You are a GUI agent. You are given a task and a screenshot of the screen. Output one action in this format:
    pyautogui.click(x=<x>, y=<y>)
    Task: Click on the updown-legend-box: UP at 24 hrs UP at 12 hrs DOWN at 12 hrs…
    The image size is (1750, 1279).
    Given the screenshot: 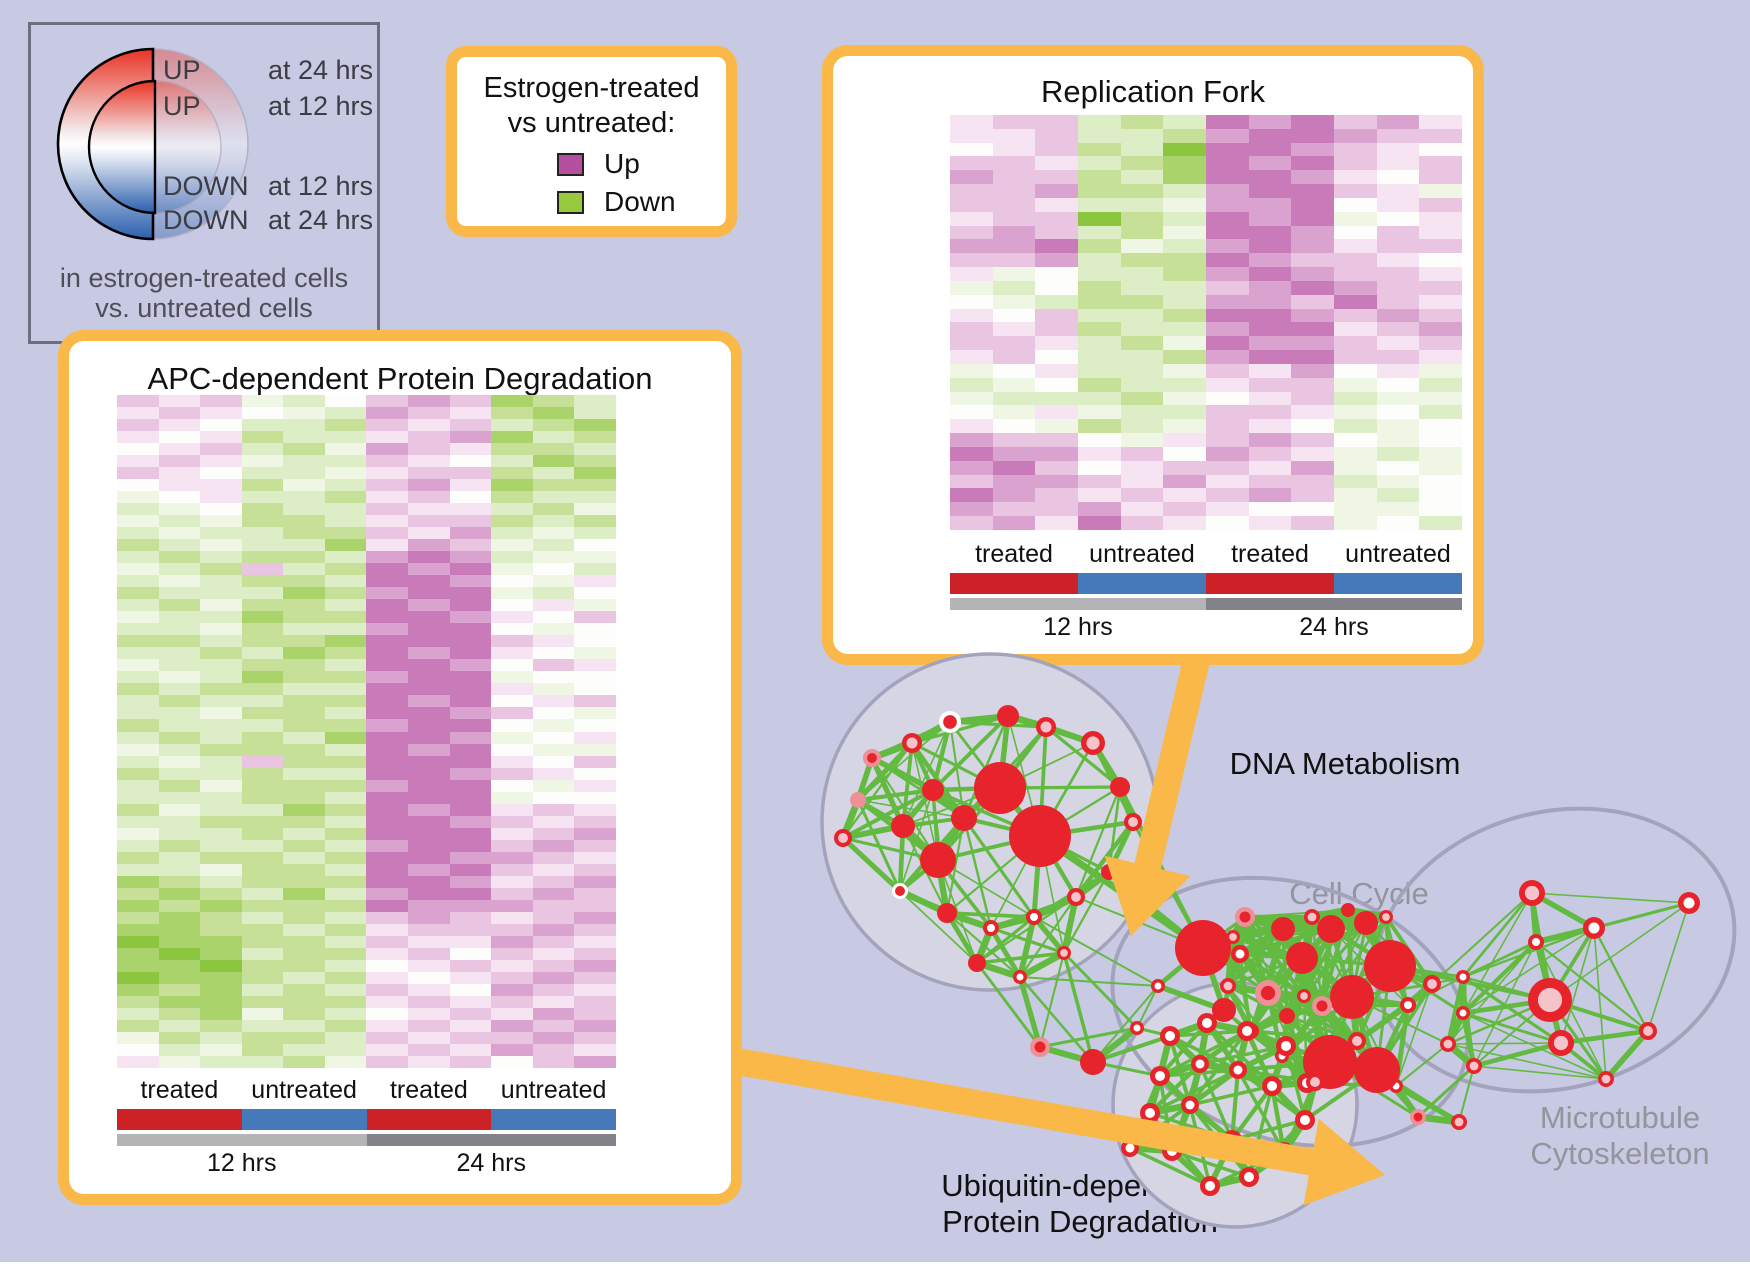 What is the action you would take?
    pyautogui.click(x=204, y=183)
    